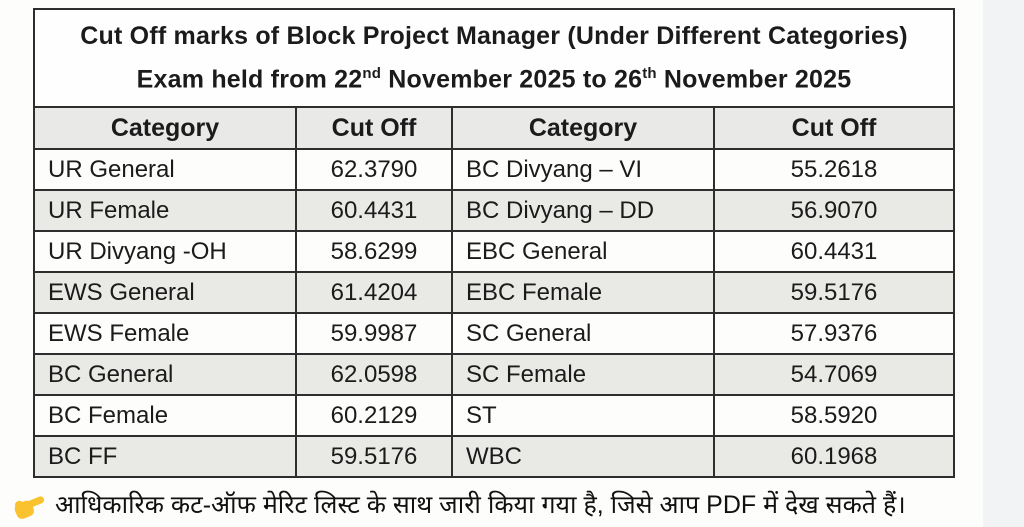  I want to click on subtitle-part: Exam held from 22, so click(249, 79).